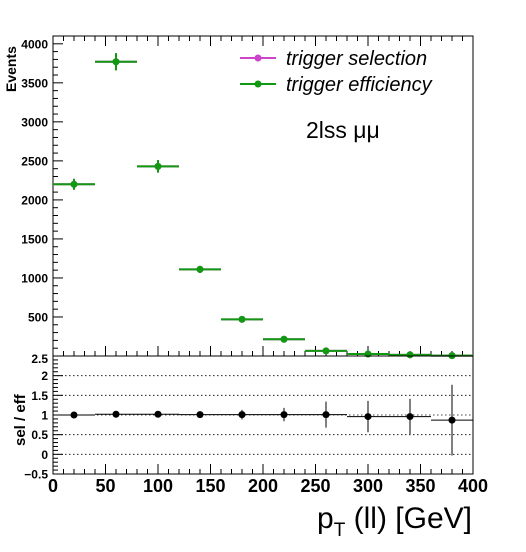  Describe the element at coordinates (473, 486) in the screenshot. I see `x-tick-label: 400` at that location.